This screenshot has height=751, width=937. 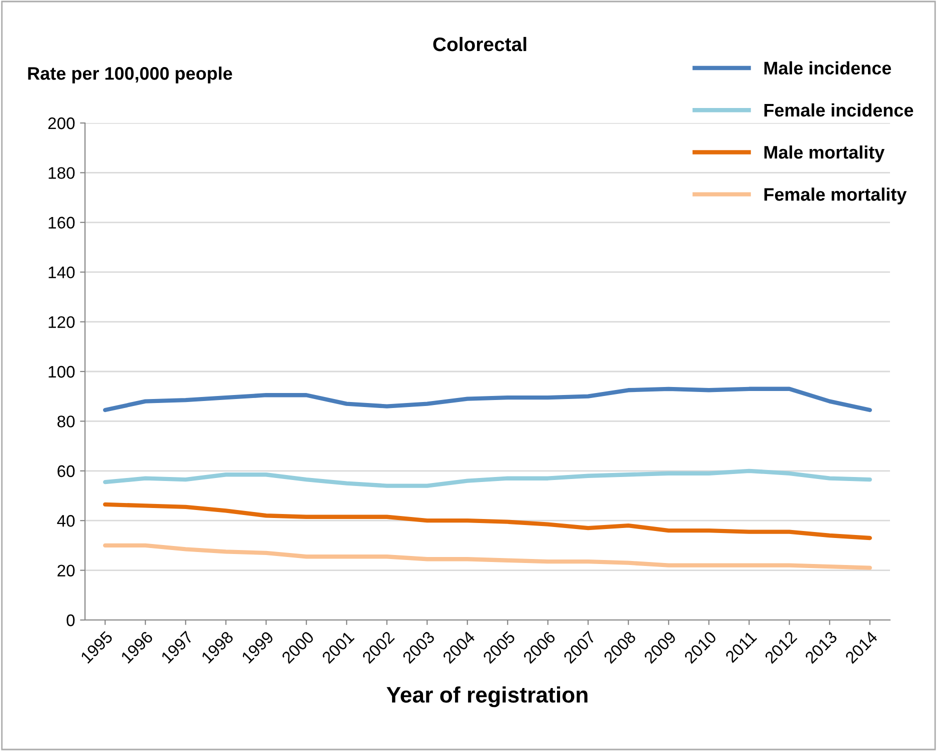 I want to click on chart-title: Colorectal, so click(x=479, y=44).